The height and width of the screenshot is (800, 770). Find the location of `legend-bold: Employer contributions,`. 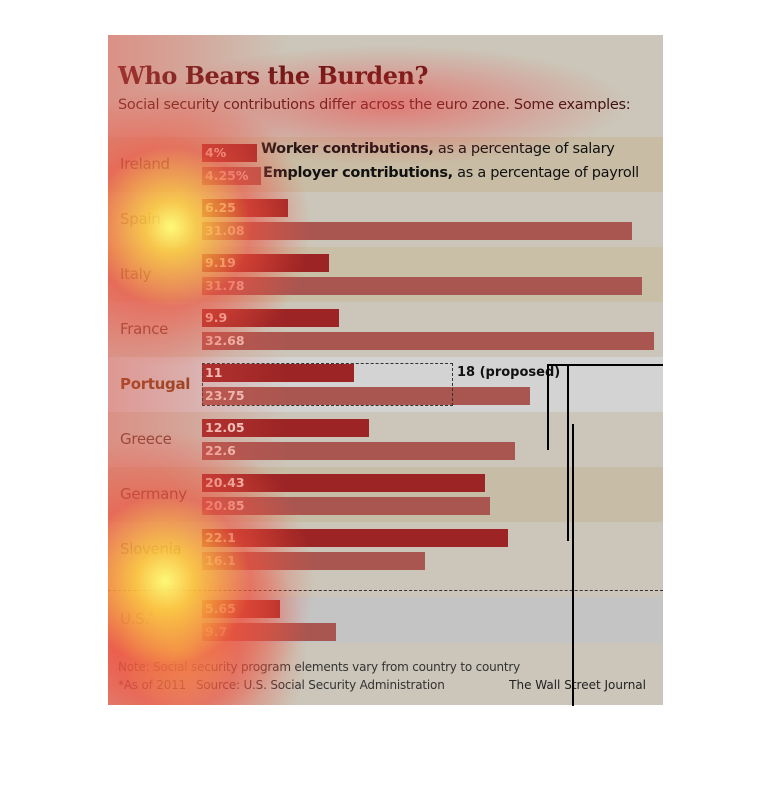

legend-bold: Employer contributions, is located at coordinates (358, 173).